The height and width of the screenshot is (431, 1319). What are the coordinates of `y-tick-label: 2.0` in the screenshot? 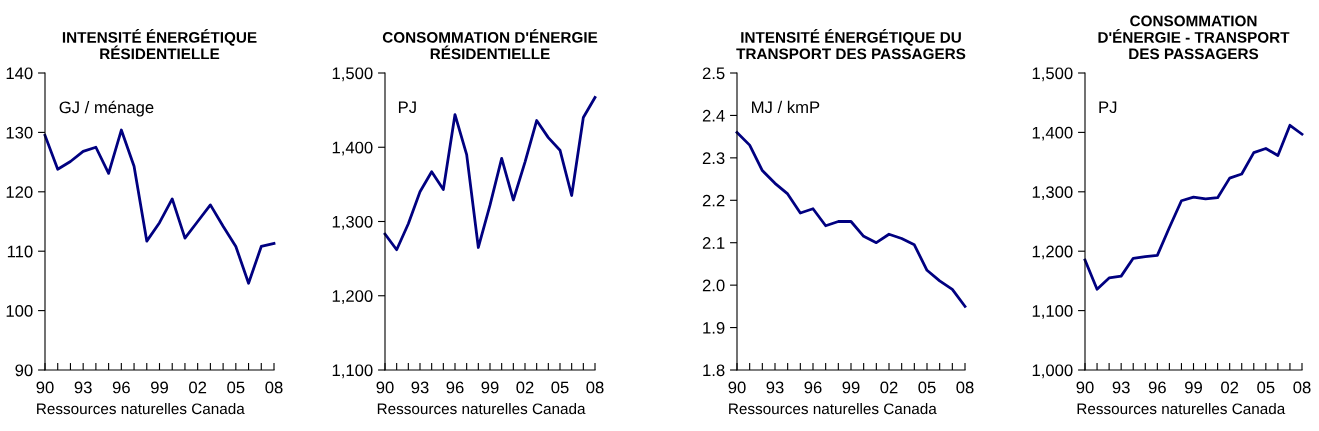 It's located at (713, 285).